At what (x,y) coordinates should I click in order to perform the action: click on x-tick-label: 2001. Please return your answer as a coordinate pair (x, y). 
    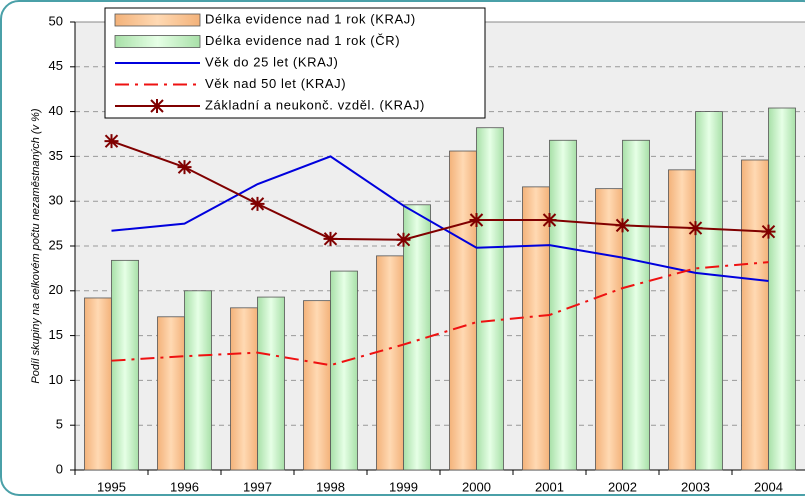
    Looking at the image, I should click on (549, 486).